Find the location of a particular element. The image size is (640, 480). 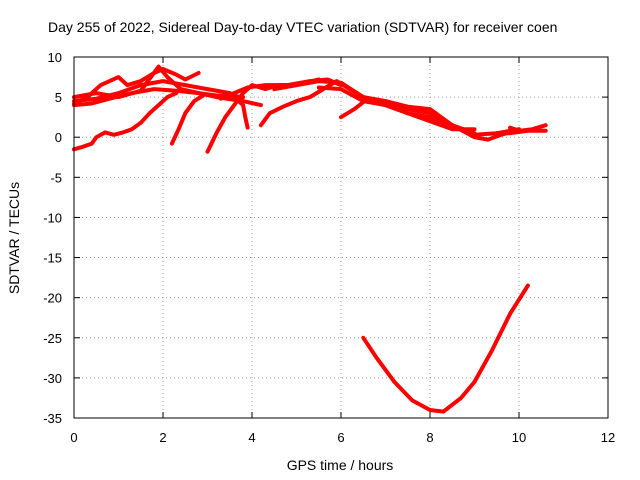

x-tick-label: 0 is located at coordinates (73, 437).